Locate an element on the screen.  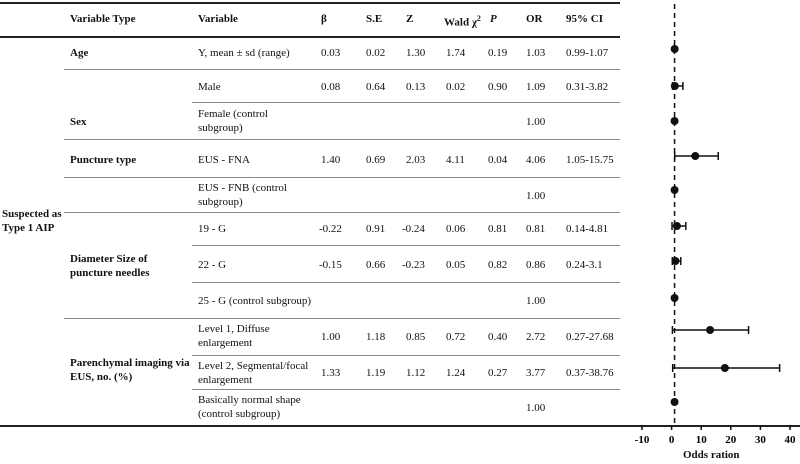
cell-se: 0.66 is located at coordinates (376, 265).